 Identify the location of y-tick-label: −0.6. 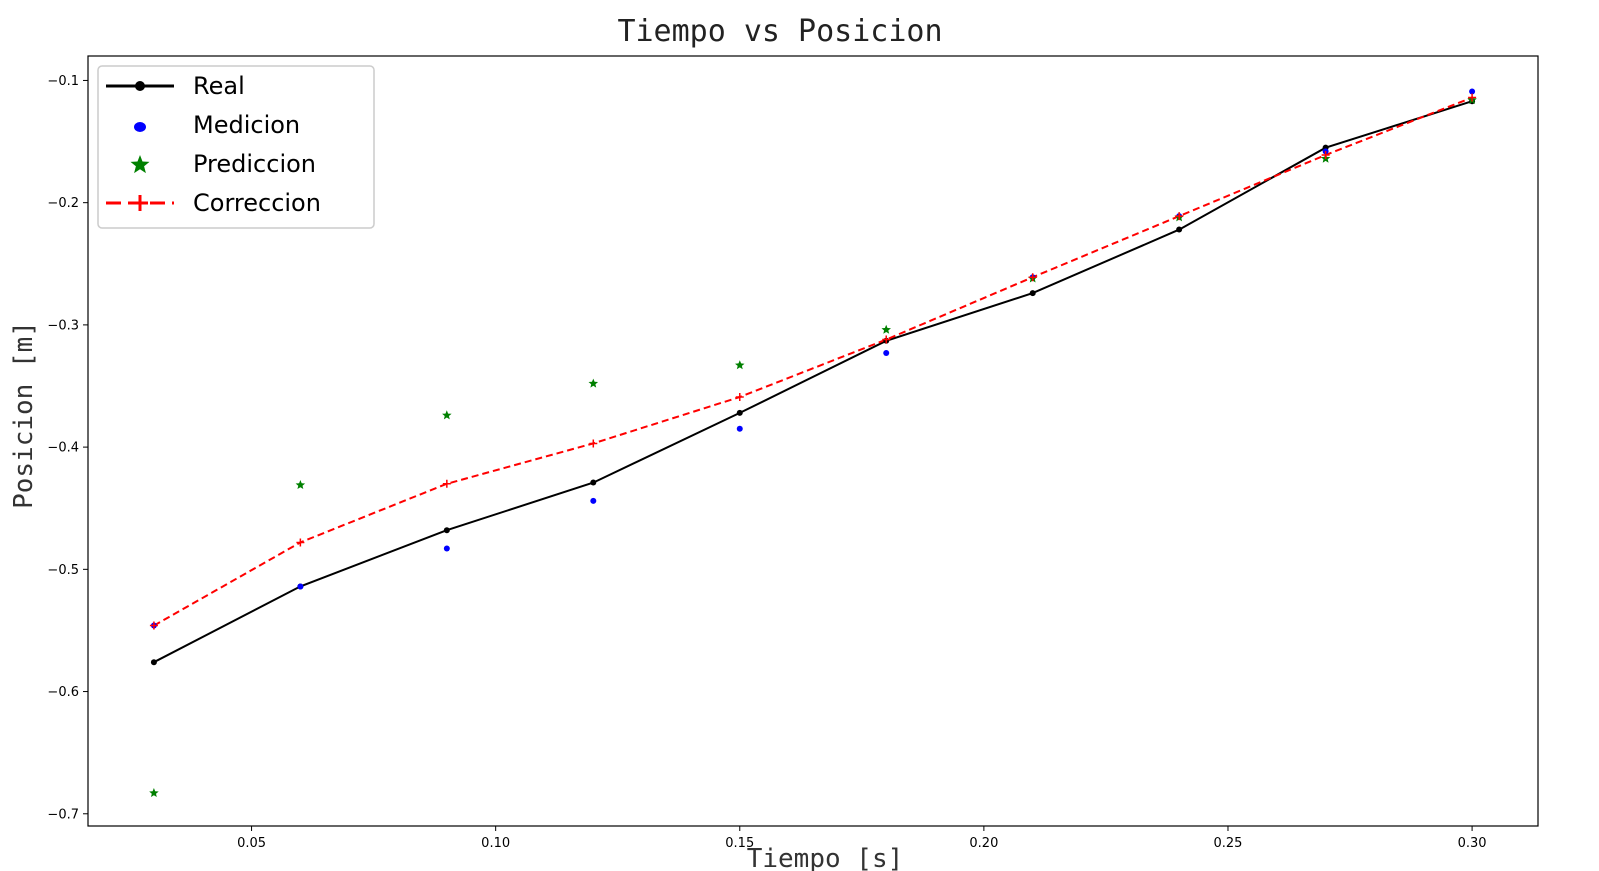
(63, 692).